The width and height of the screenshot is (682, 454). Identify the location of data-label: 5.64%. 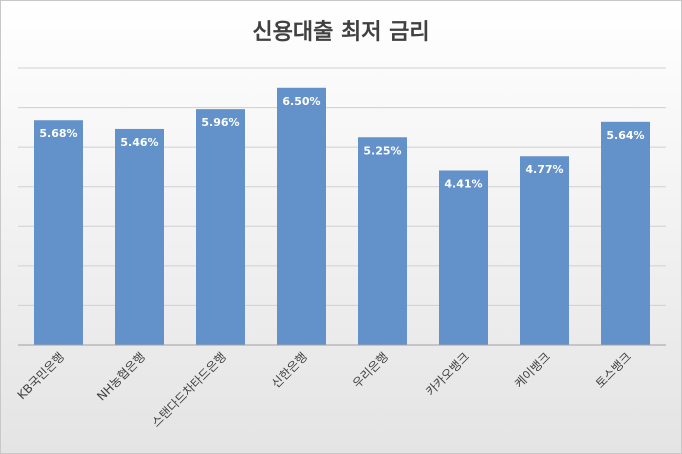
(625, 135).